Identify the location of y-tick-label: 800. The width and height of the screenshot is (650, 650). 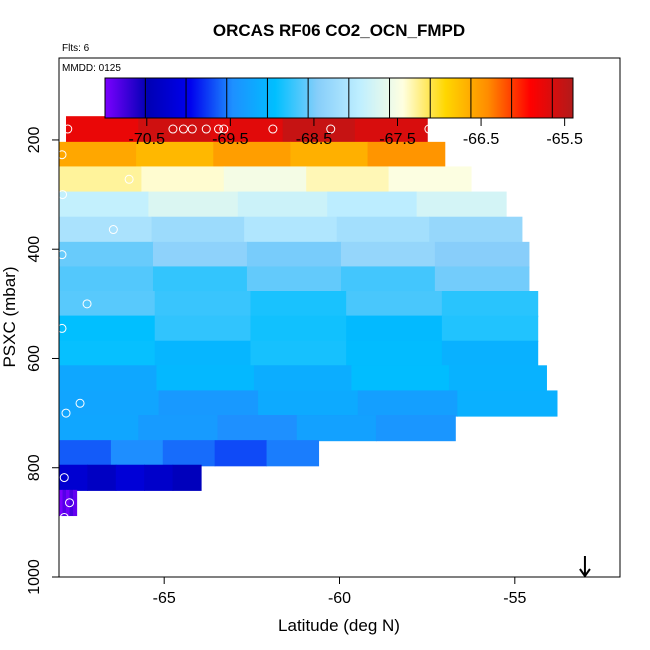
(34, 467).